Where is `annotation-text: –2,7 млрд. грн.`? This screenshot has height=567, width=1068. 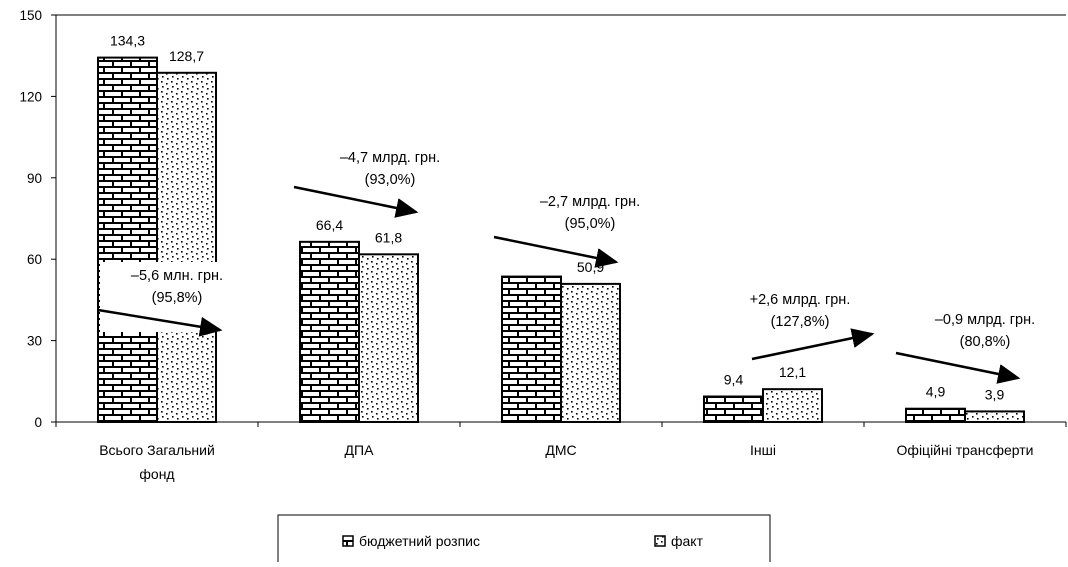 annotation-text: –2,7 млрд. грн. is located at coordinates (590, 202).